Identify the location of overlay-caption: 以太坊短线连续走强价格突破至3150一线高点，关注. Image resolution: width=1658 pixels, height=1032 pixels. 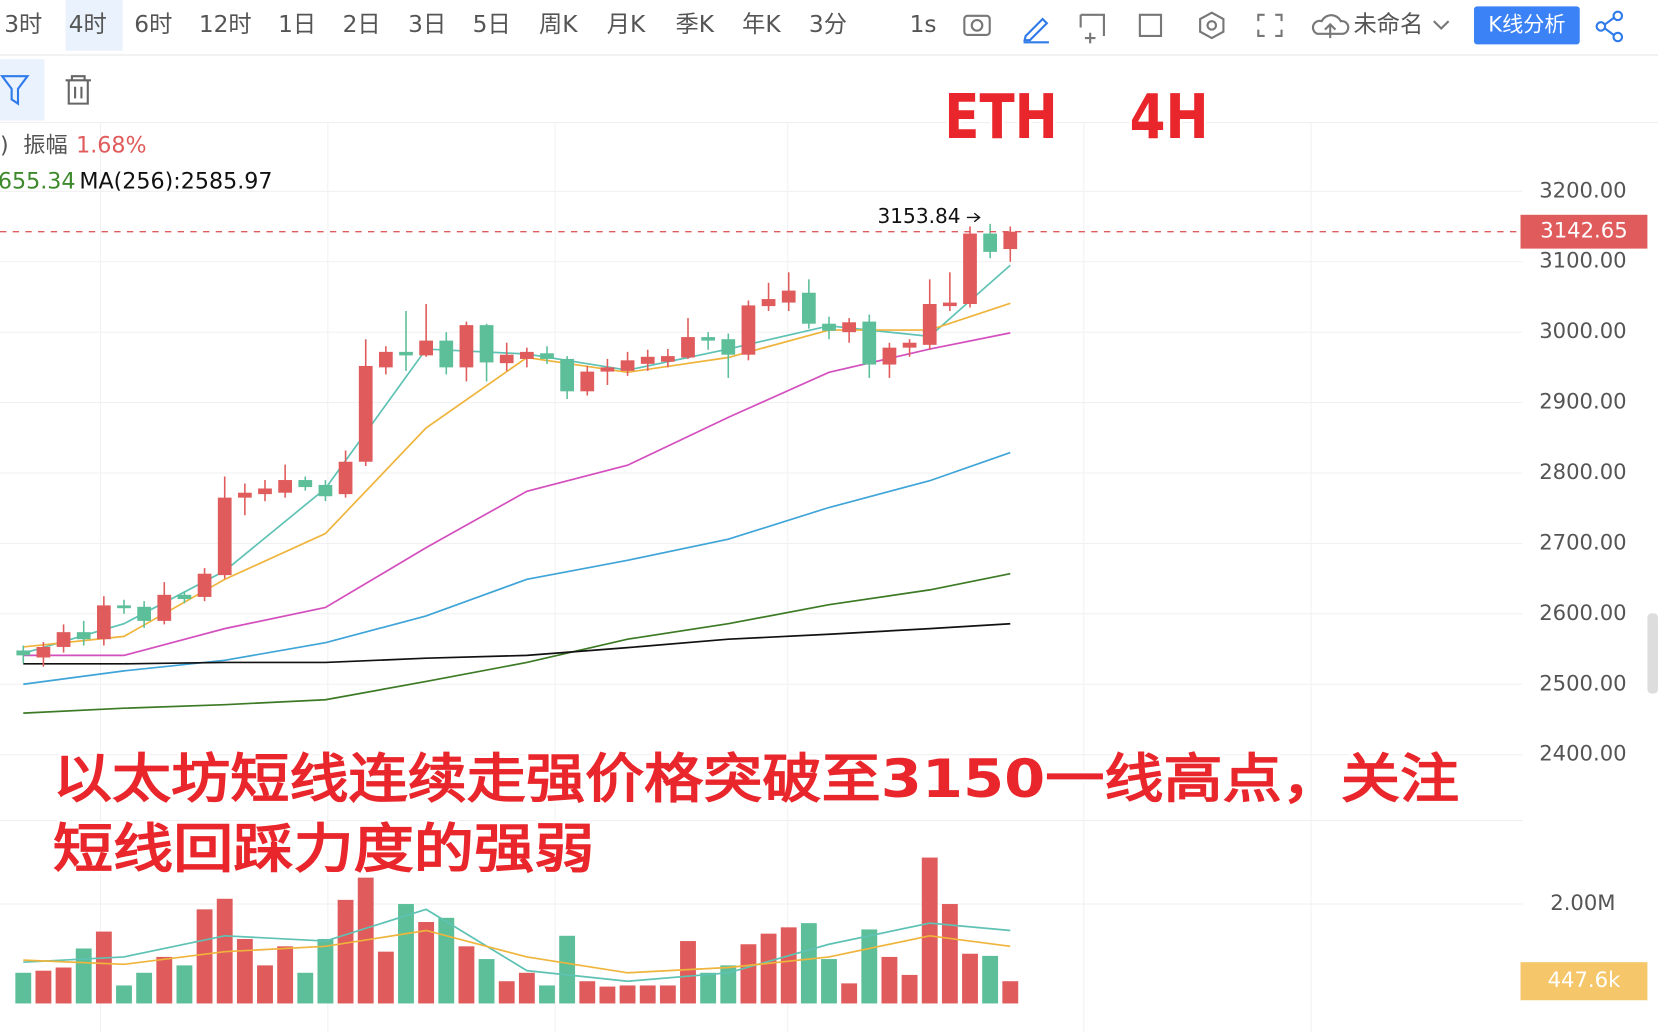
(756, 779).